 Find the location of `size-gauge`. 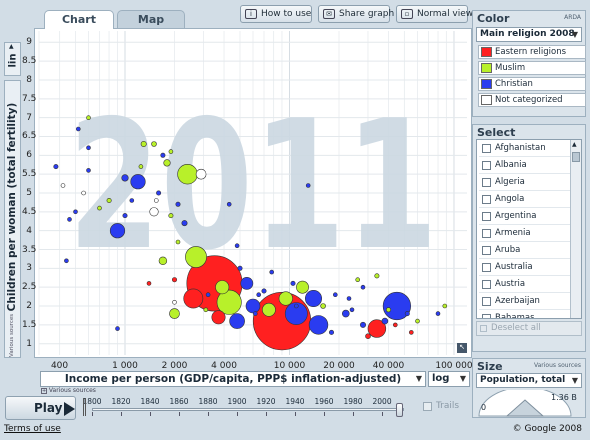

size-gauge is located at coordinates (530, 404).